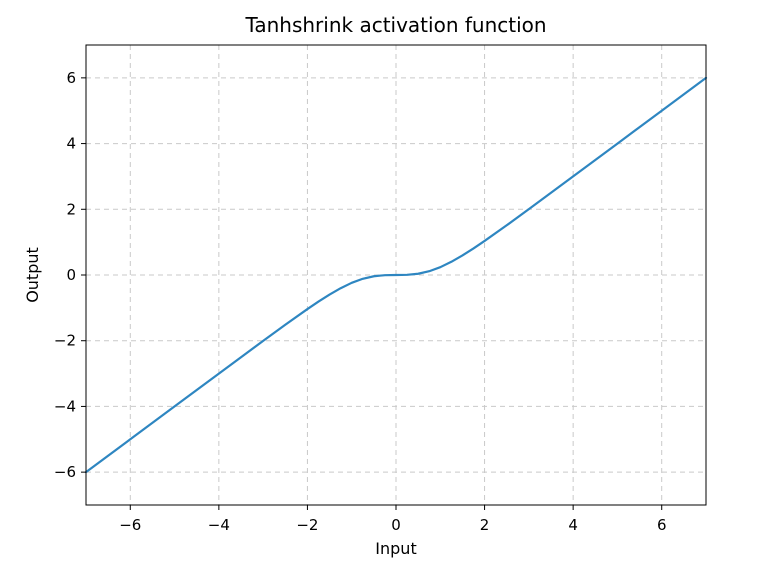  Describe the element at coordinates (396, 525) in the screenshot. I see `x-tick-label: 0` at that location.